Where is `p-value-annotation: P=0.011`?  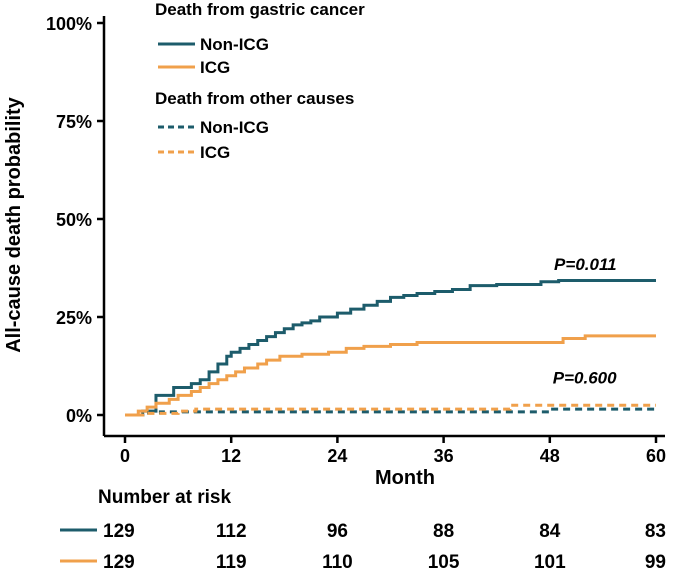 p-value-annotation: P=0.011 is located at coordinates (585, 264).